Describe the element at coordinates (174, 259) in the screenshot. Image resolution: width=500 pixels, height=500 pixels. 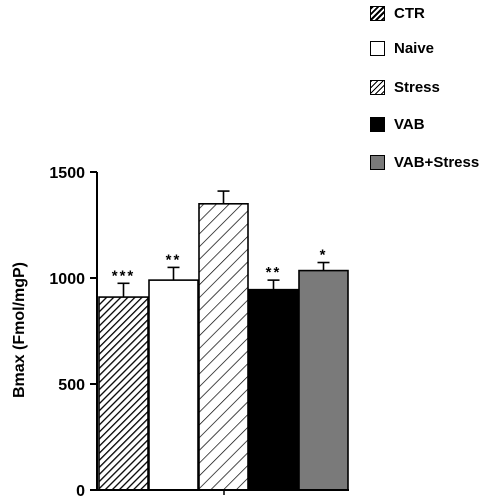
I see `significance-label-naive: **` at that location.